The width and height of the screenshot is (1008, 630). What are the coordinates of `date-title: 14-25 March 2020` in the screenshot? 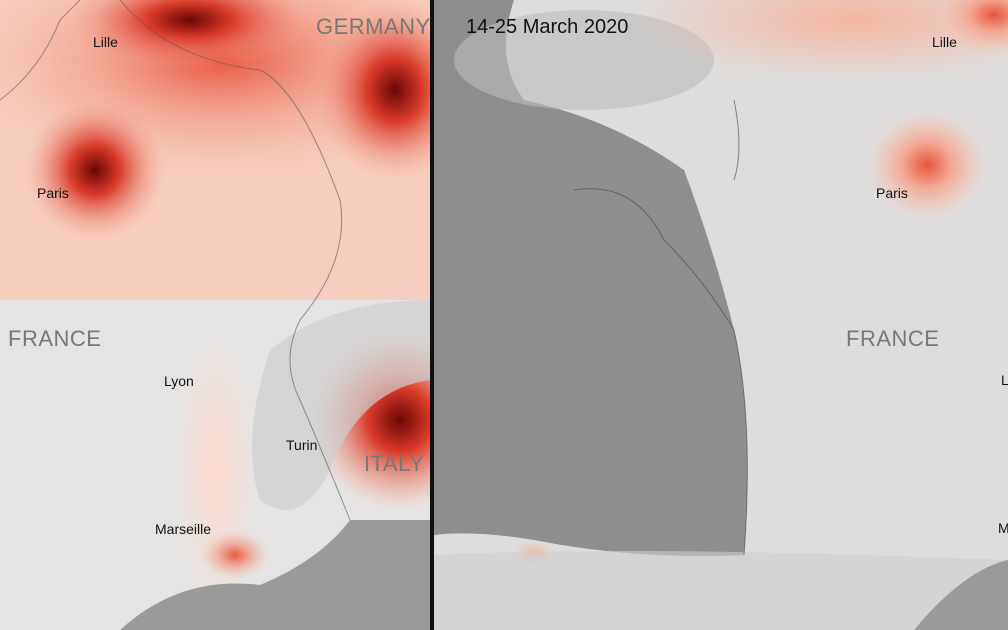 It's located at (547, 27).